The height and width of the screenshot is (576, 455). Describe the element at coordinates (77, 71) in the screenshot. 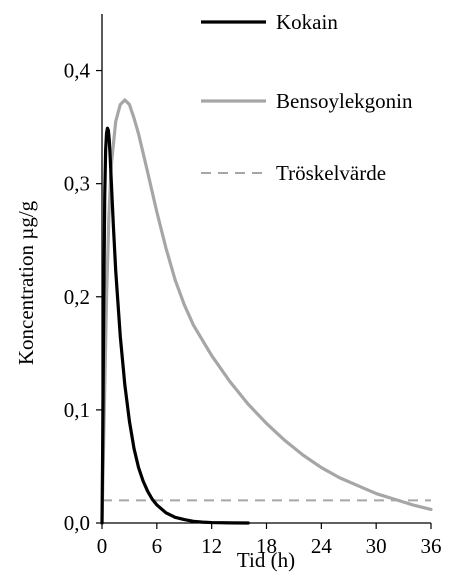

I see `y-tick-label: 0,4` at that location.